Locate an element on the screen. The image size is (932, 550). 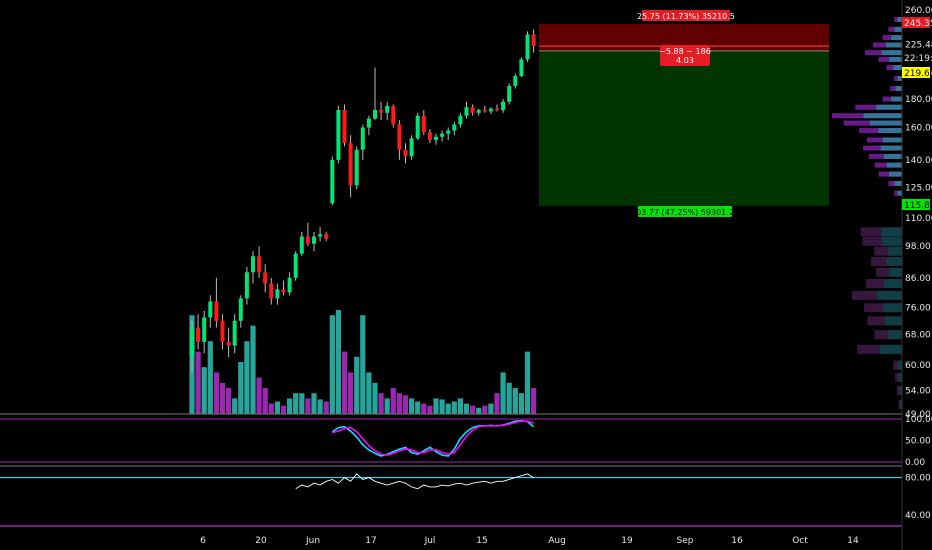
stoch-tick-label: 0.00 is located at coordinates (915, 463).